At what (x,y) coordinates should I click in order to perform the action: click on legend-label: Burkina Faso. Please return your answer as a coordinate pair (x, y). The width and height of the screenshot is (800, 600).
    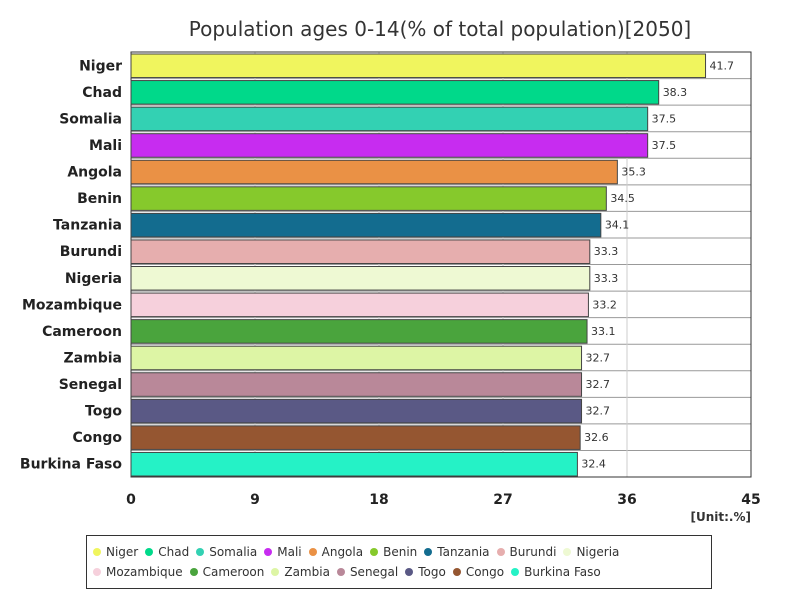
    Looking at the image, I should click on (562, 572).